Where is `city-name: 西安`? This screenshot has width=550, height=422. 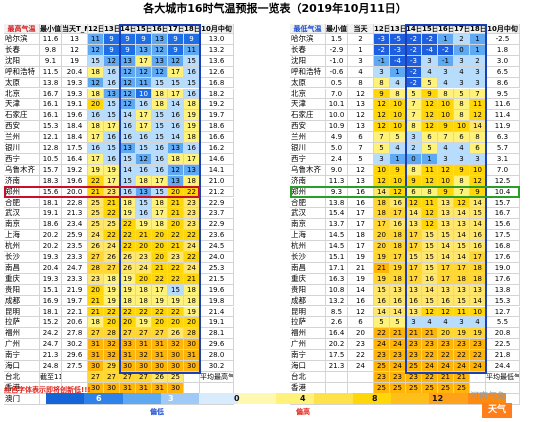 city-name: 西安 is located at coordinates (22, 127).